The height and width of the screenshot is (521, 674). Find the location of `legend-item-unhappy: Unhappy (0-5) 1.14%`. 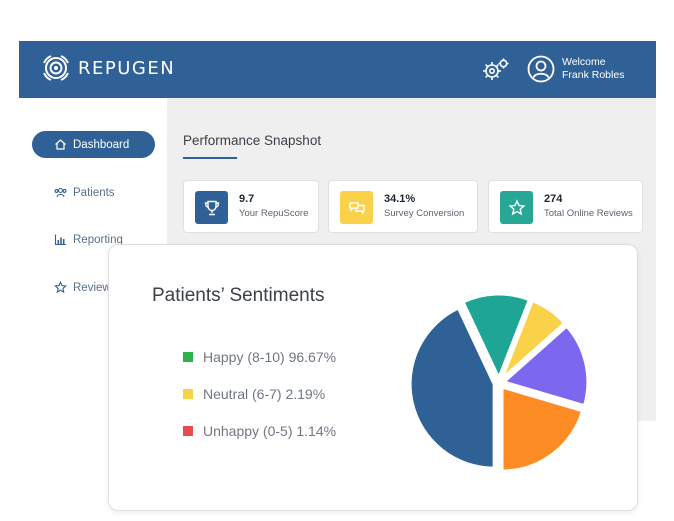

legend-item-unhappy: Unhappy (0-5) 1.14% is located at coordinates (259, 431).